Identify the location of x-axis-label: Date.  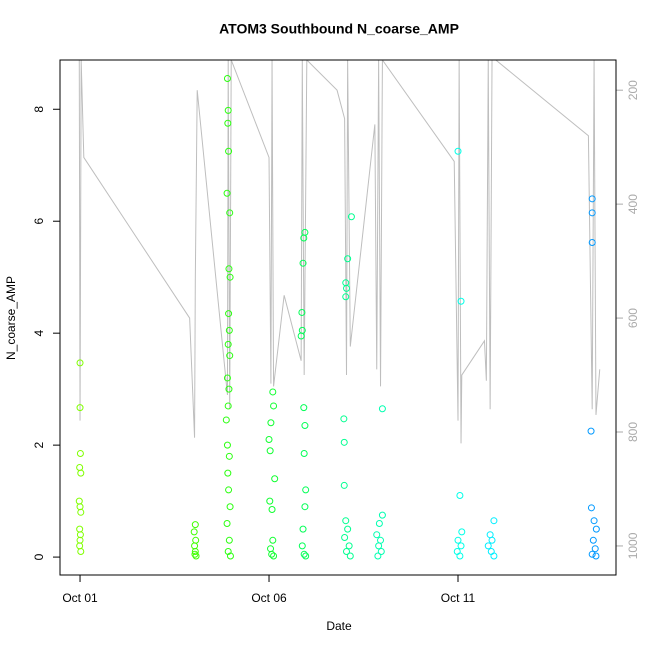
(339, 626).